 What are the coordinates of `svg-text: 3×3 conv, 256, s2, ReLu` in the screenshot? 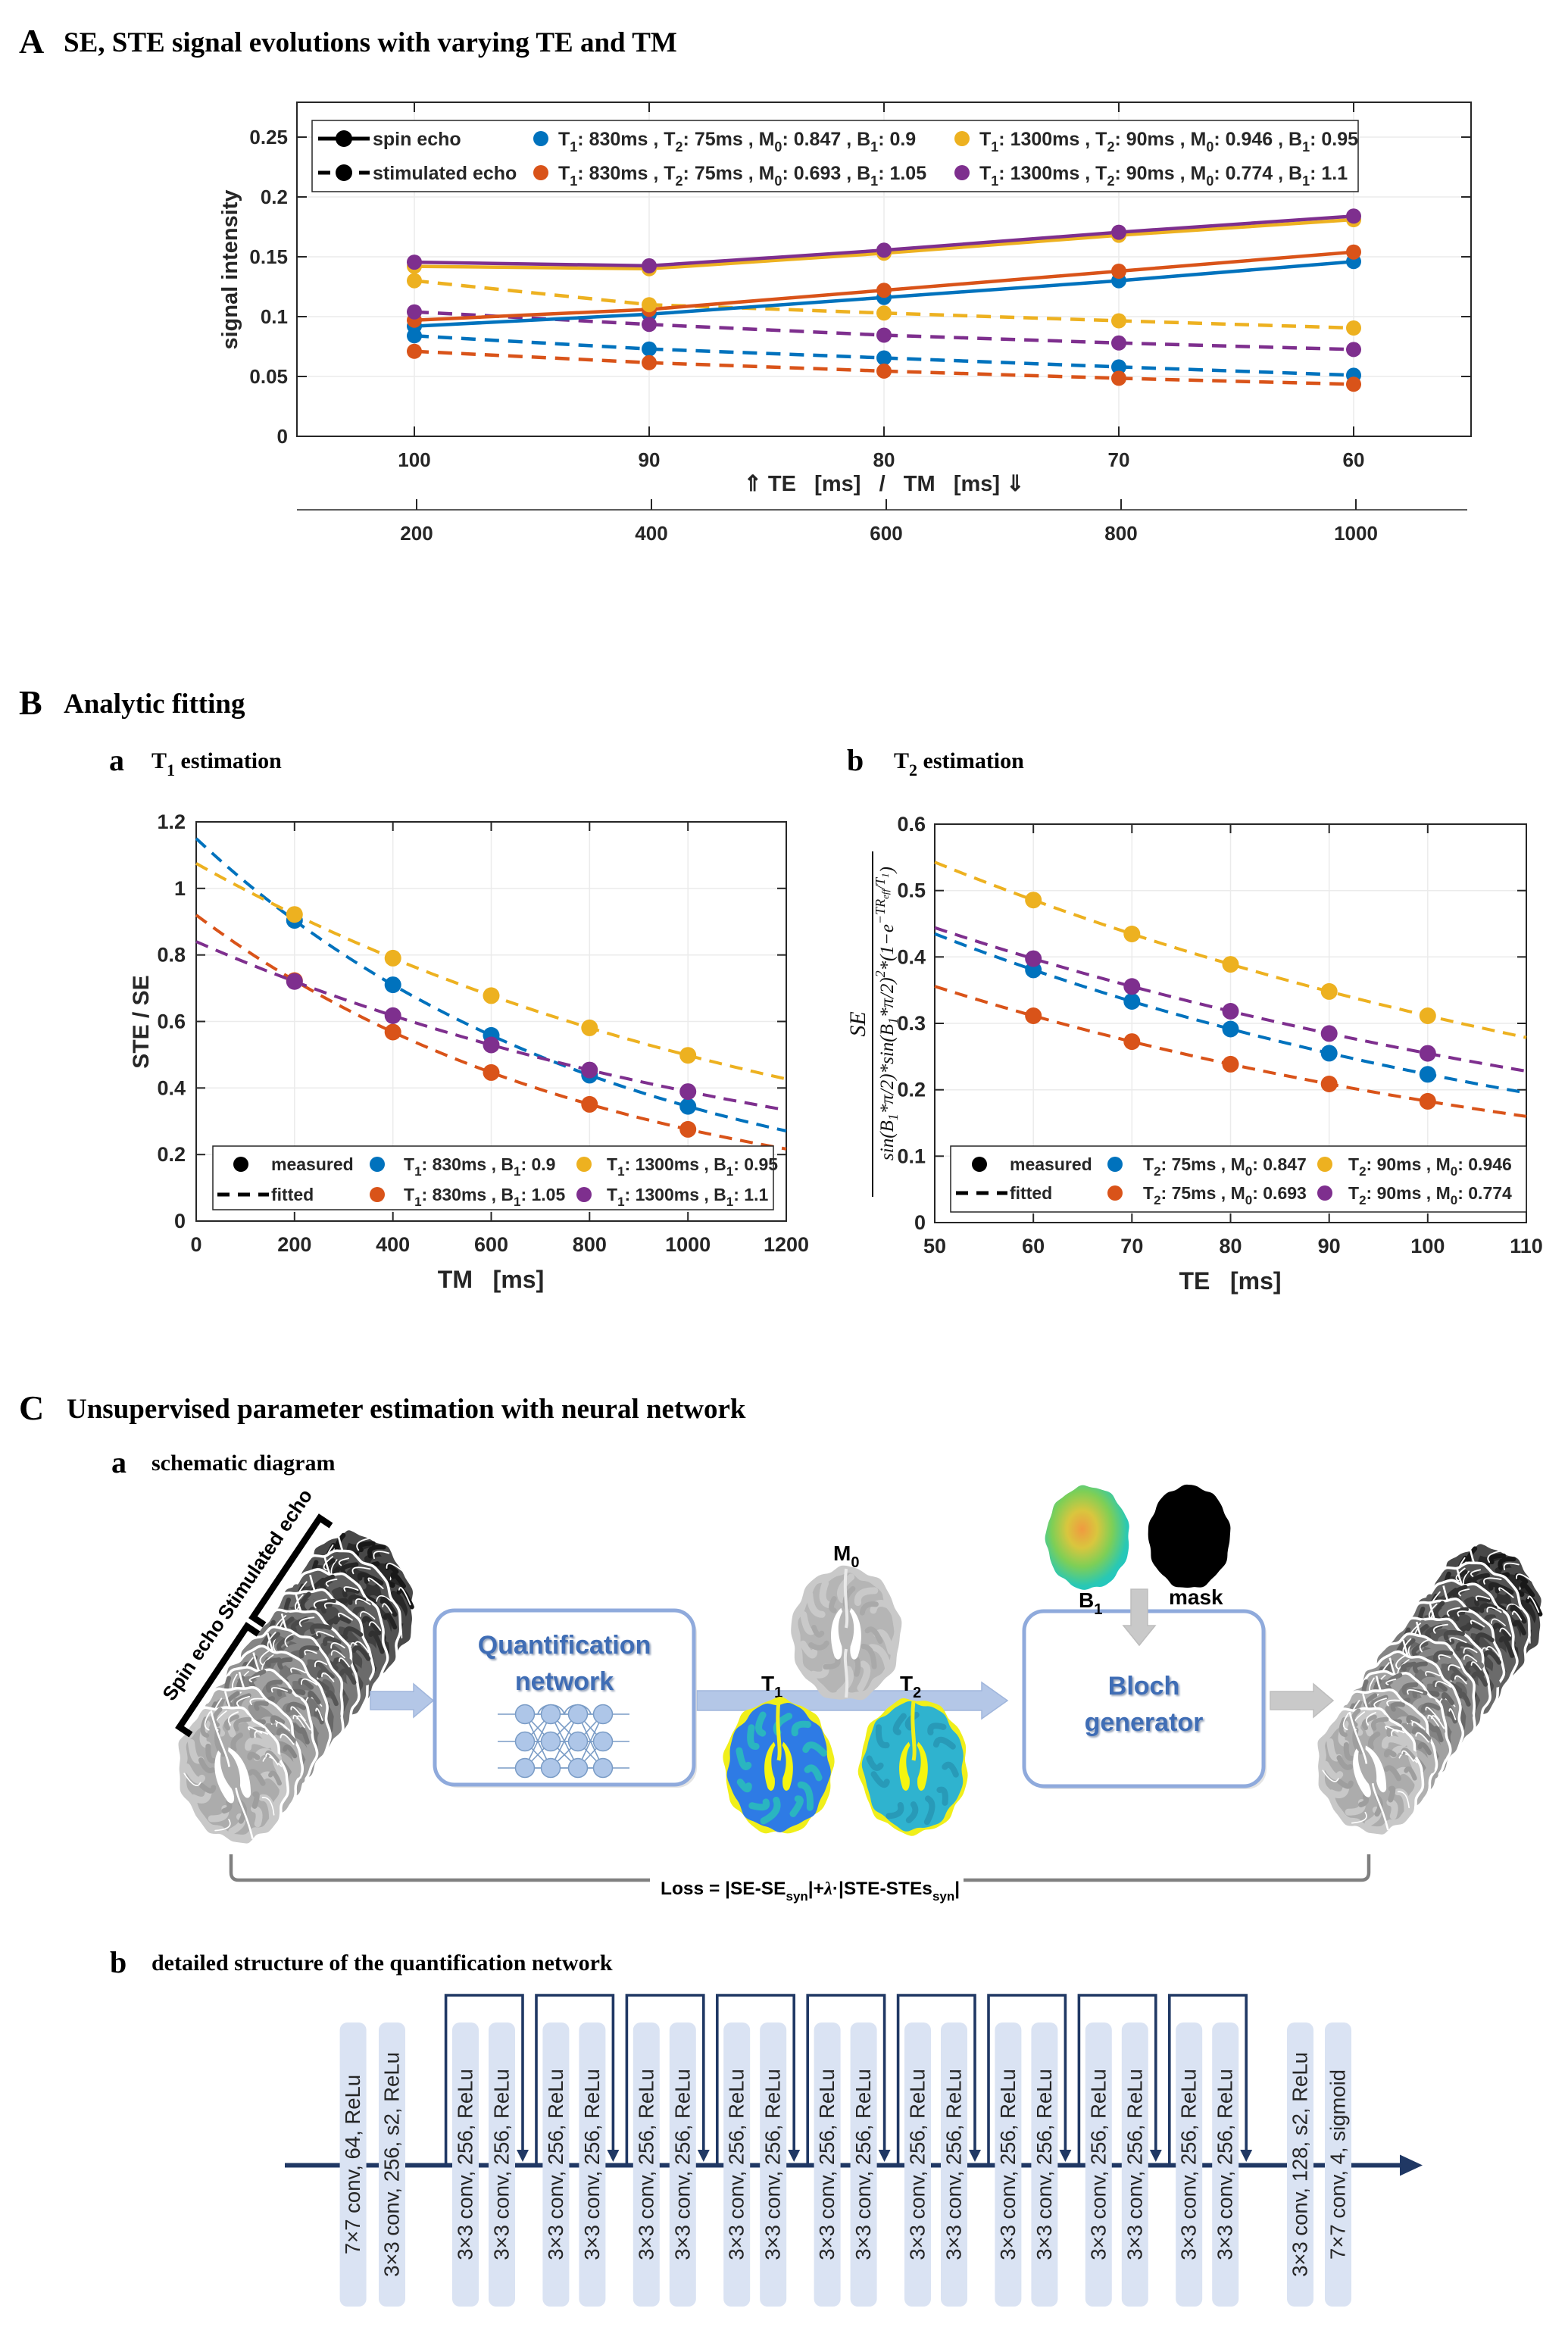 It's located at (392, 2164).